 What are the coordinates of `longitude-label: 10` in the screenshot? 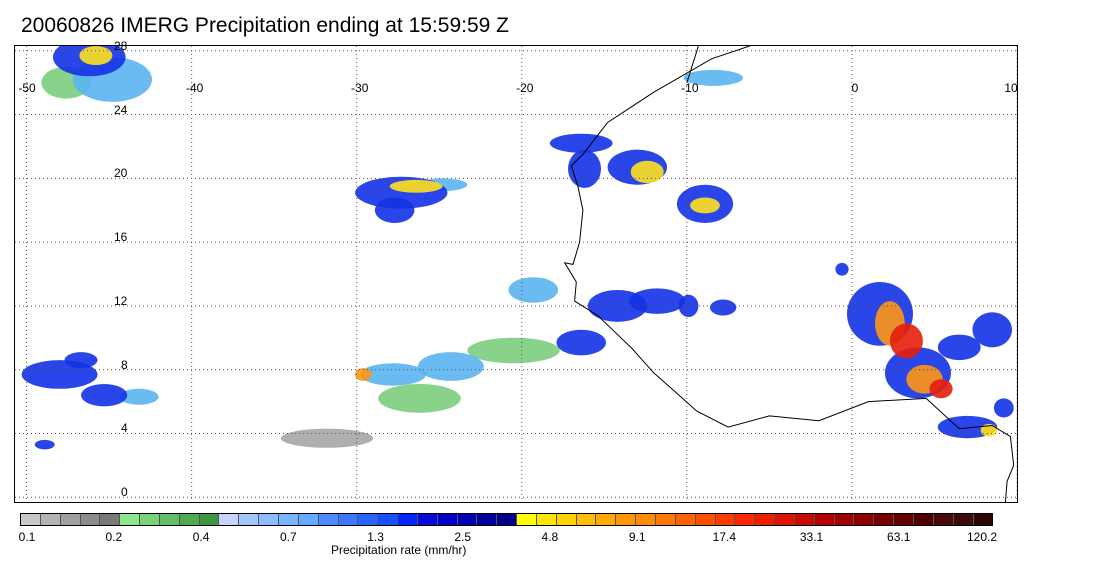 It's located at (1011, 88).